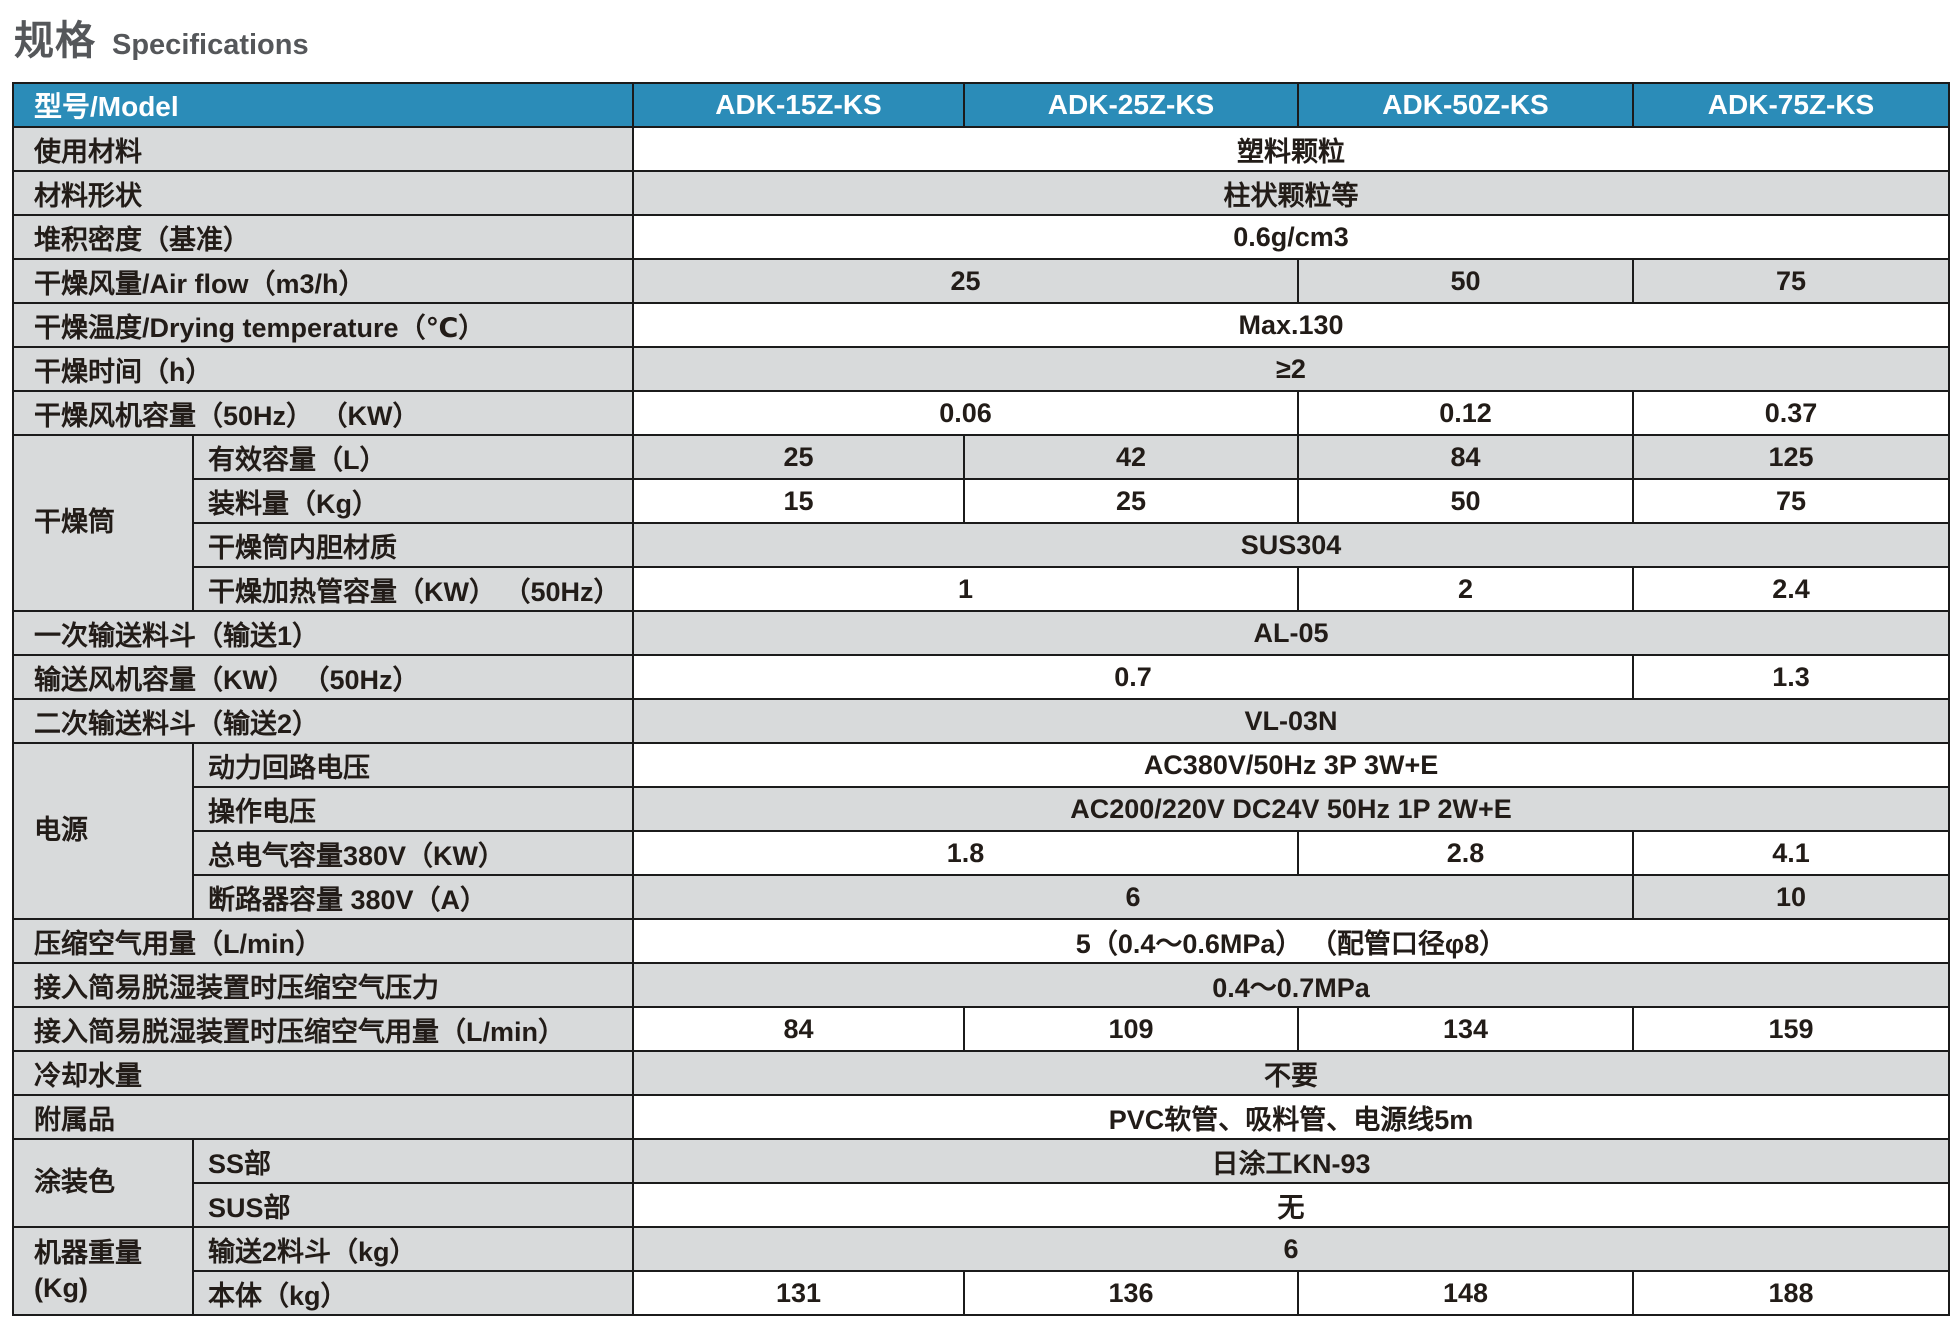 The image size is (1960, 1330). Describe the element at coordinates (413, 1205) in the screenshot. I see `spec-sublabel: SUS部` at that location.